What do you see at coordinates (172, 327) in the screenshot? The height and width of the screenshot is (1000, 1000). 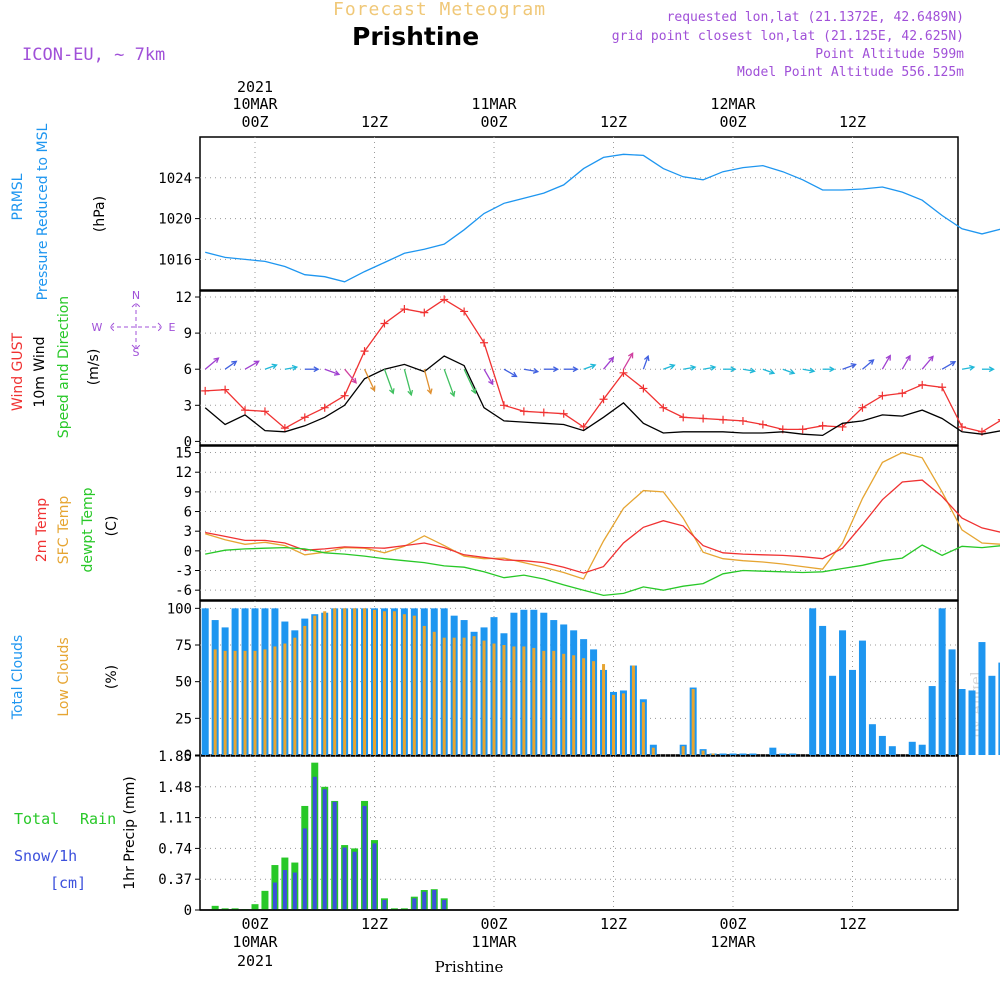 I see `compass-east: E` at bounding box center [172, 327].